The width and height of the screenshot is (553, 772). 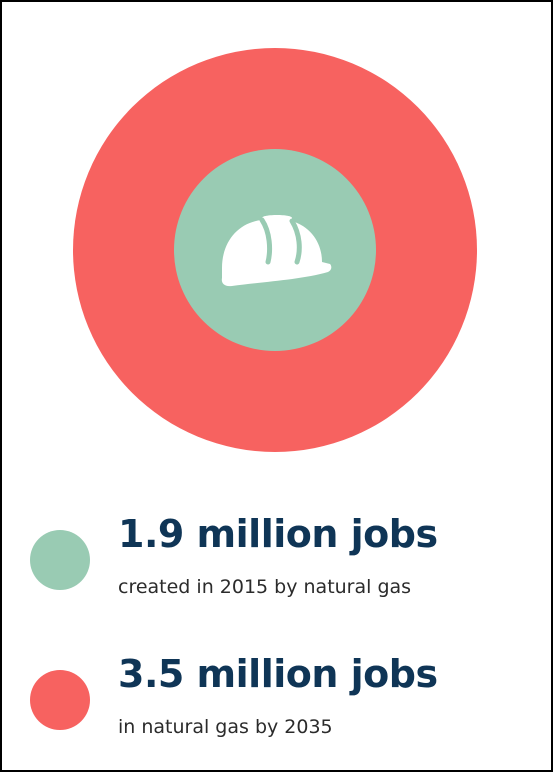 What do you see at coordinates (60, 560) in the screenshot?
I see `legend-swatch-green` at bounding box center [60, 560].